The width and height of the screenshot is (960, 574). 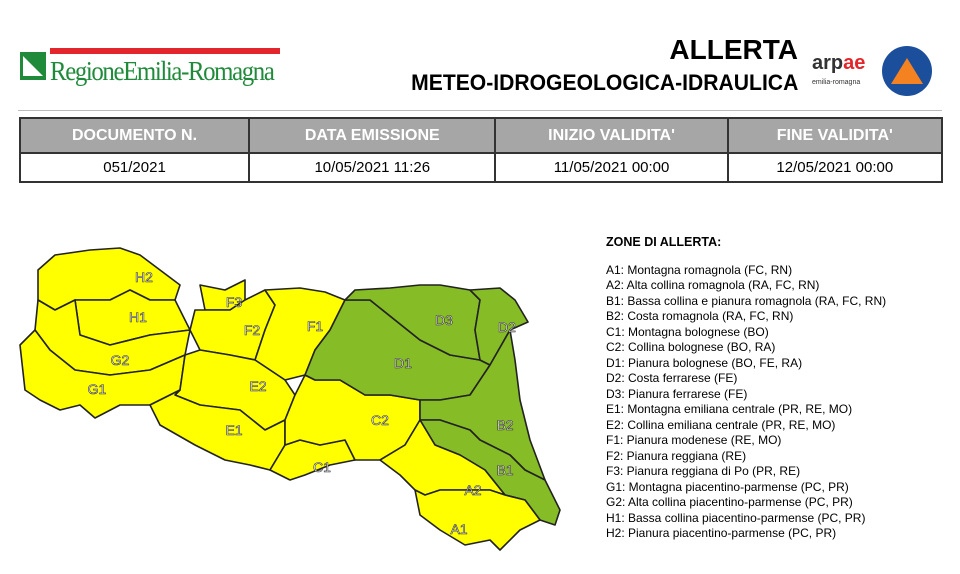 I want to click on legend-title: ZONE DI ALLERTA:, so click(x=664, y=242).